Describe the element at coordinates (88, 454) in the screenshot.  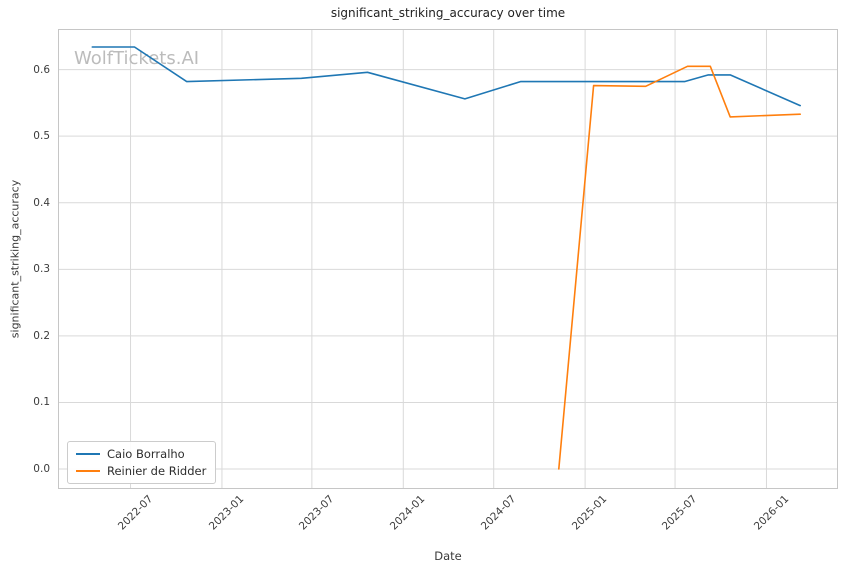
I see `legend-line-sample-blue` at that location.